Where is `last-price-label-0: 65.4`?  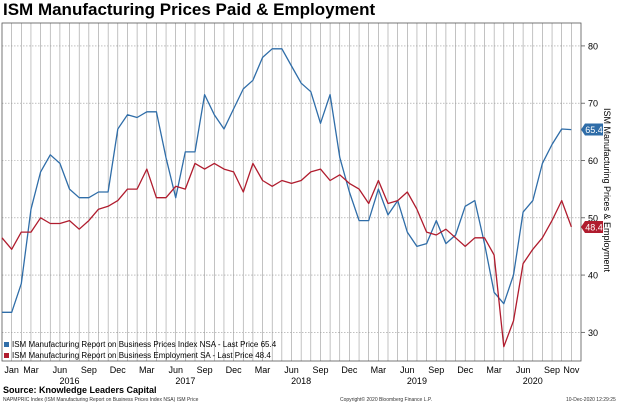
last-price-label-0: 65.4 is located at coordinates (594, 130).